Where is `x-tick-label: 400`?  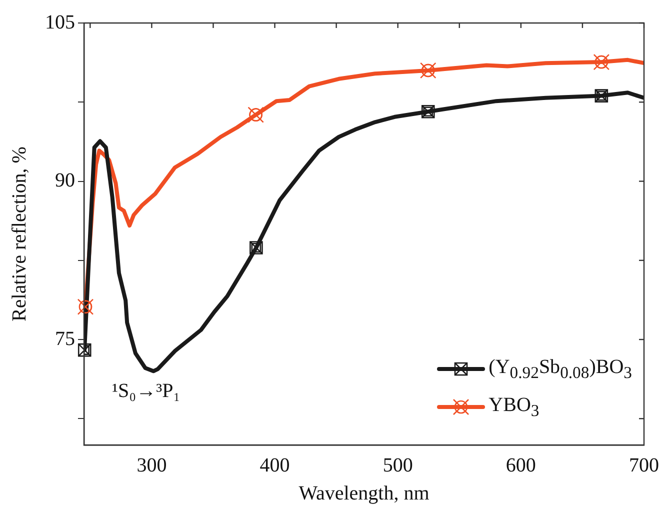
x-tick-label: 400 is located at coordinates (275, 465).